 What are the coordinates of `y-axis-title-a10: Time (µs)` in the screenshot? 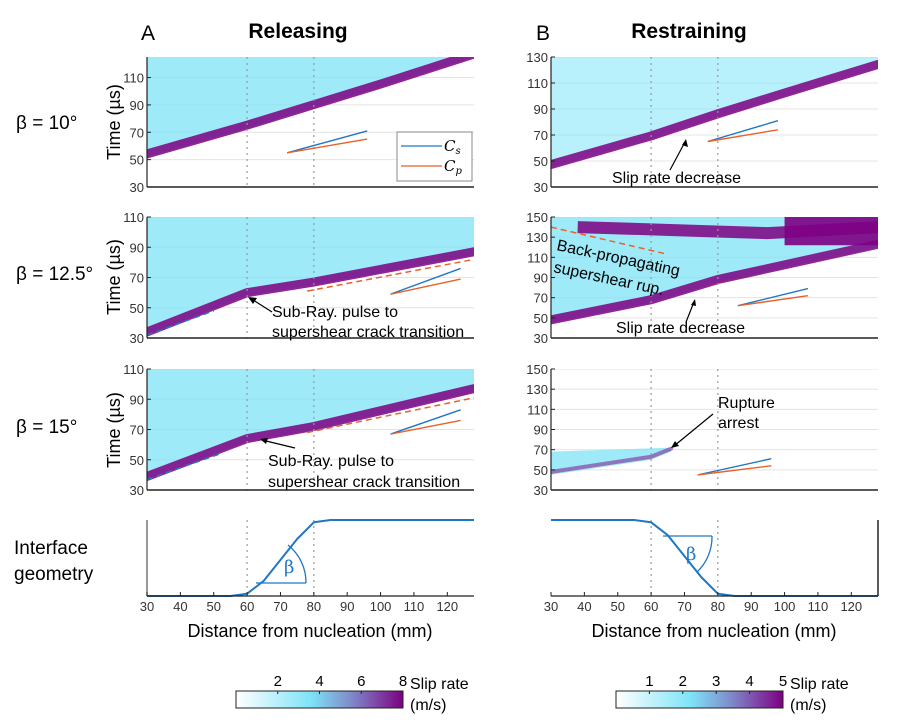 It's located at (114, 122).